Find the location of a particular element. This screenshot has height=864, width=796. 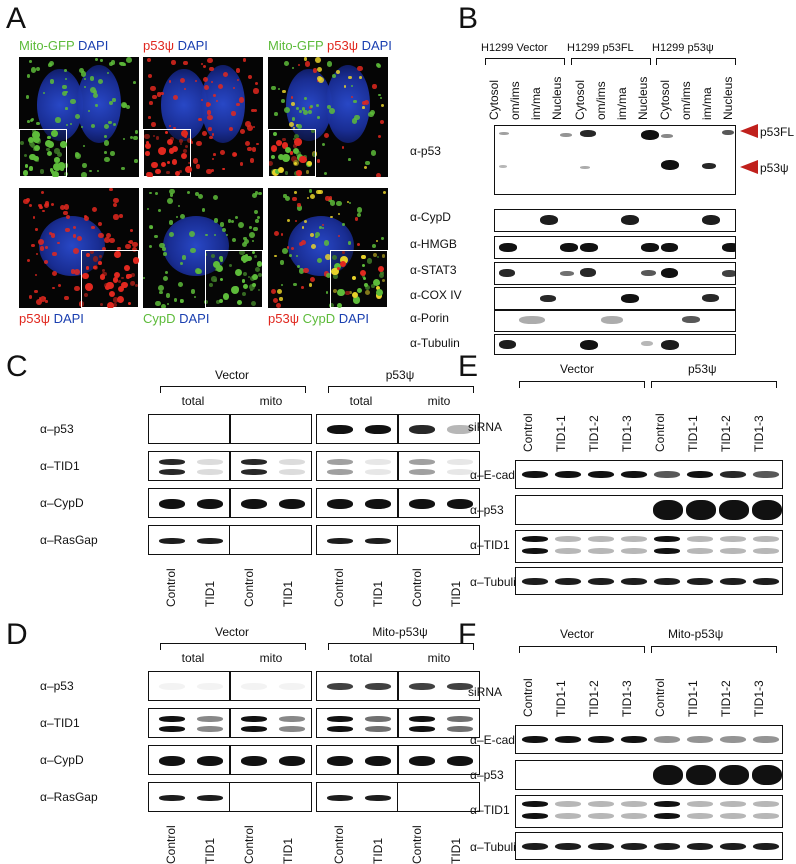

group-title-vector: Vector is located at coordinates (577, 369).